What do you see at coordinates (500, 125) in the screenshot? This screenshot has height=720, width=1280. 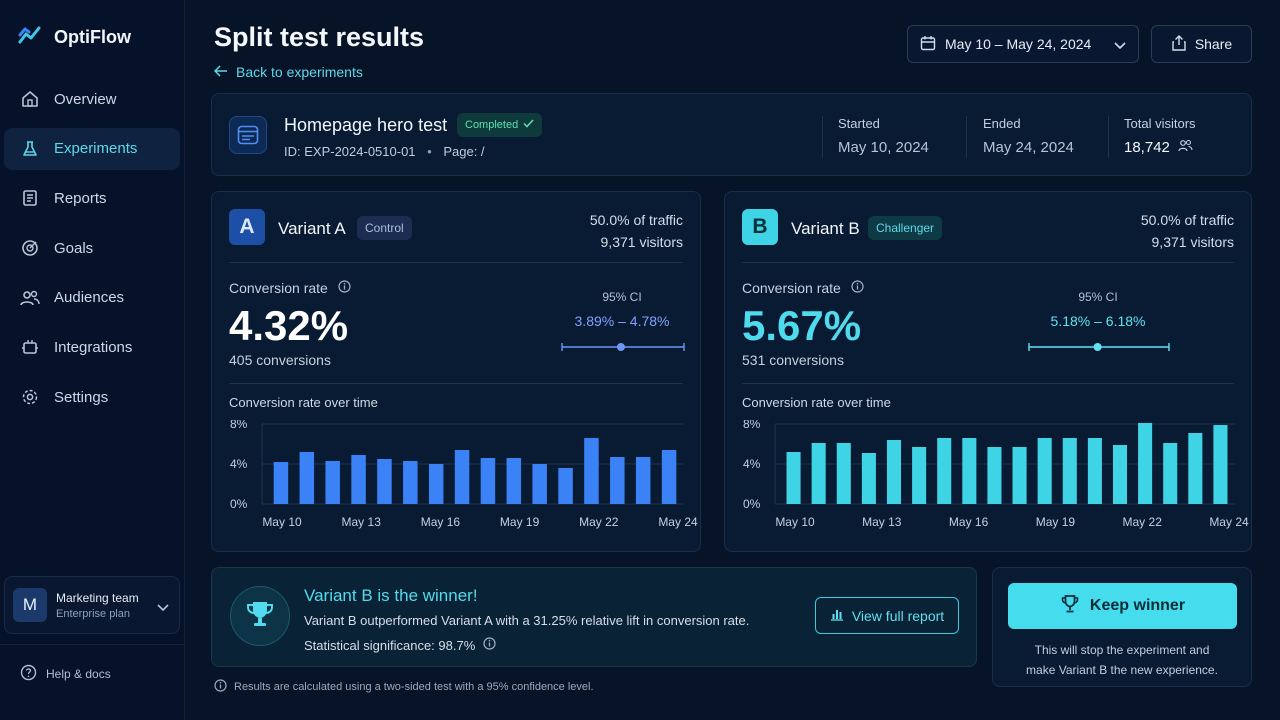 I see `status-badge: Completed` at bounding box center [500, 125].